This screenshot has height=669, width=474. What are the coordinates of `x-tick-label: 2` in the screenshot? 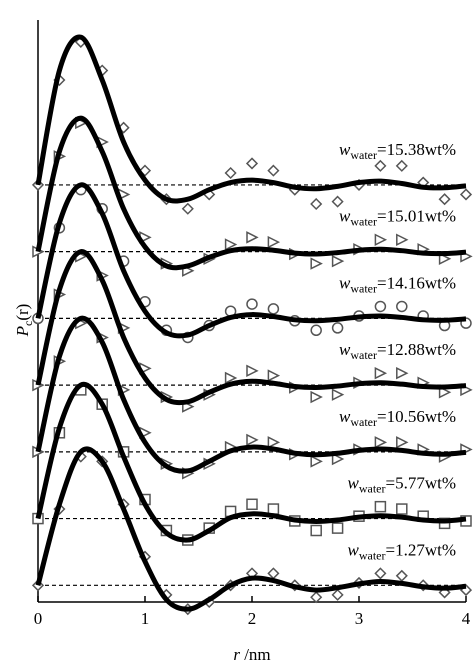 It's located at (252, 618).